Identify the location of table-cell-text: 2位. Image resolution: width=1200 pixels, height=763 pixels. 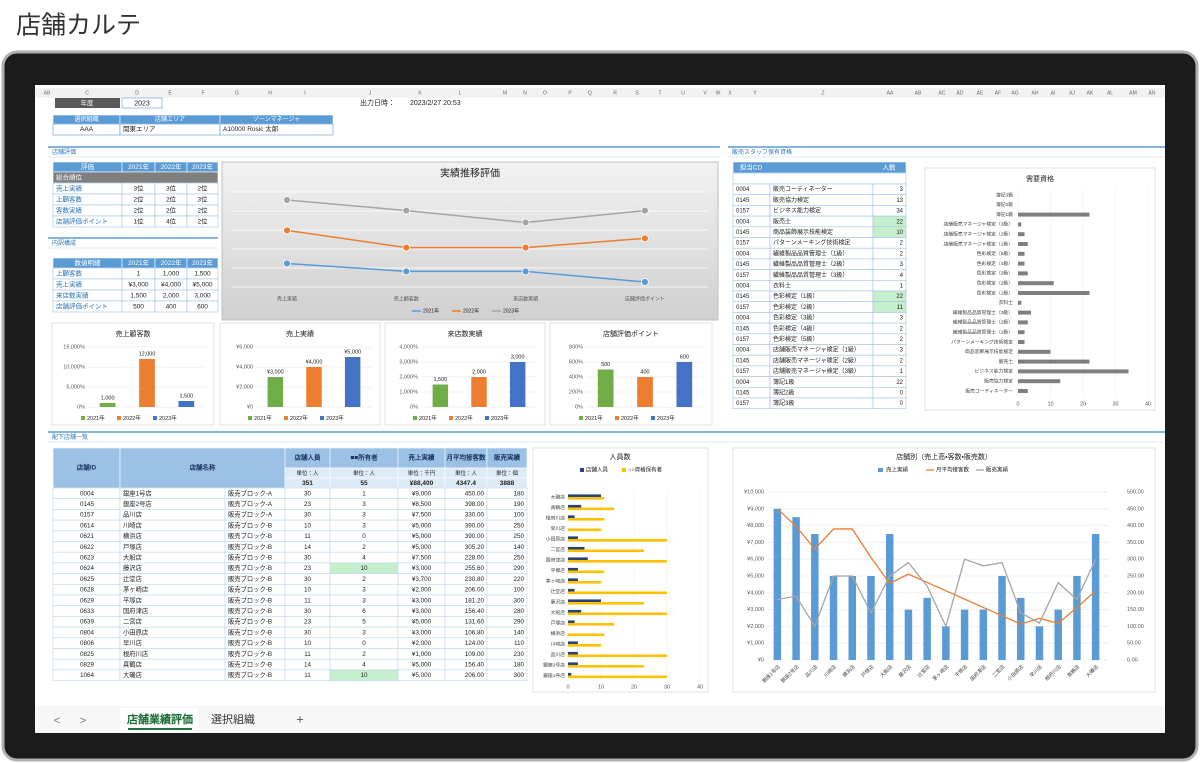
(171, 210).